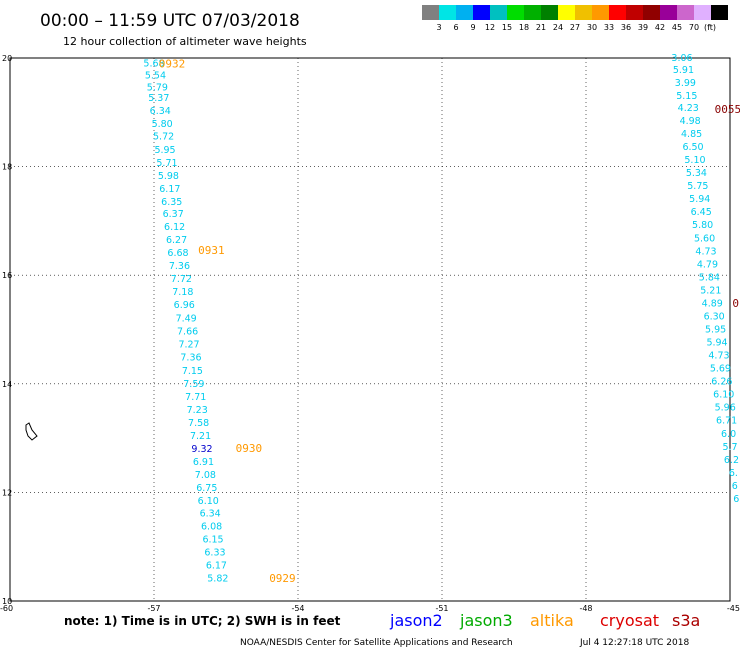  I want to click on wave-height-value: 7.49, so click(186, 319).